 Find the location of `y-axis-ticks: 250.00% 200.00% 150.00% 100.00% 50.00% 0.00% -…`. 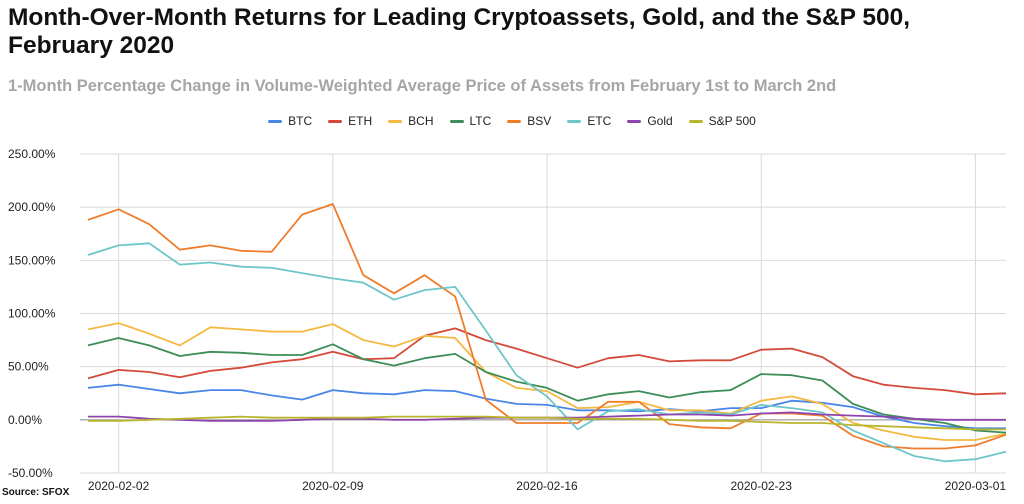

y-axis-ticks: 250.00% 200.00% 150.00% 100.00% 50.00% 0.00% -… is located at coordinates (32, 313).